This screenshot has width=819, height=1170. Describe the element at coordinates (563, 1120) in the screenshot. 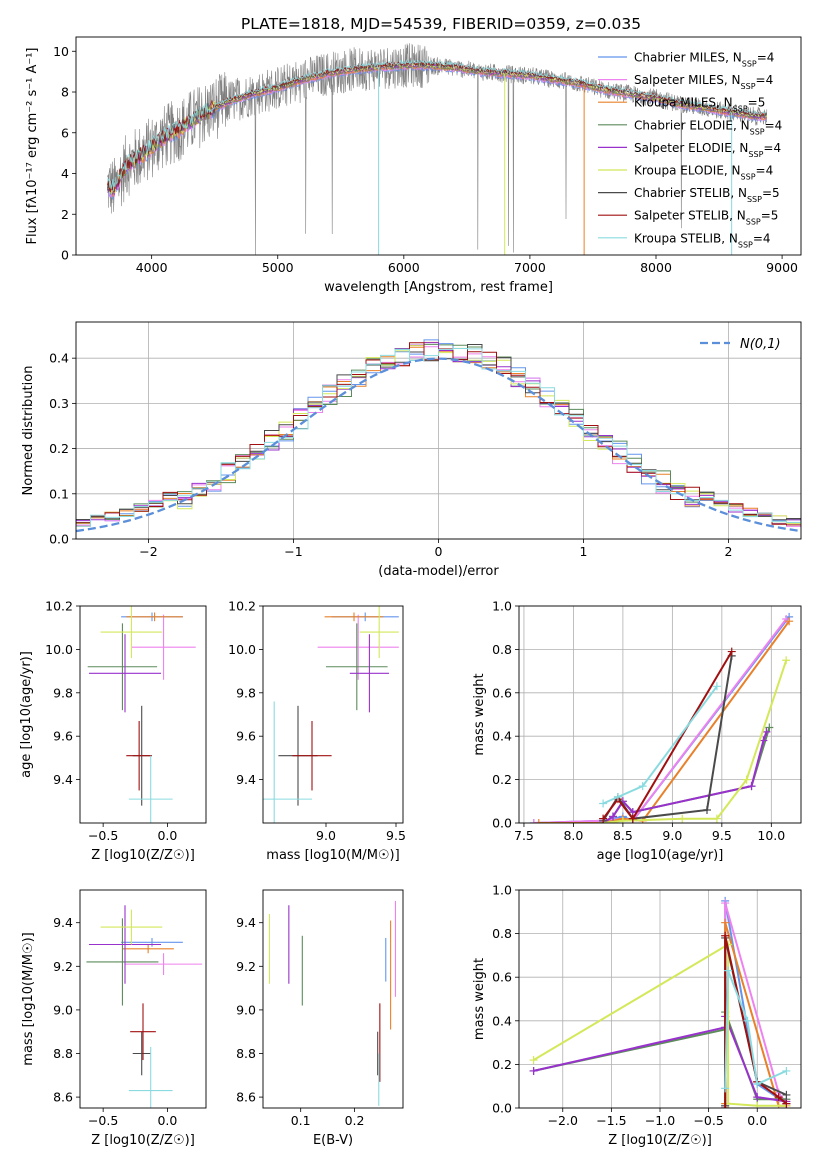

I see `x-tick-label: −2.0` at that location.